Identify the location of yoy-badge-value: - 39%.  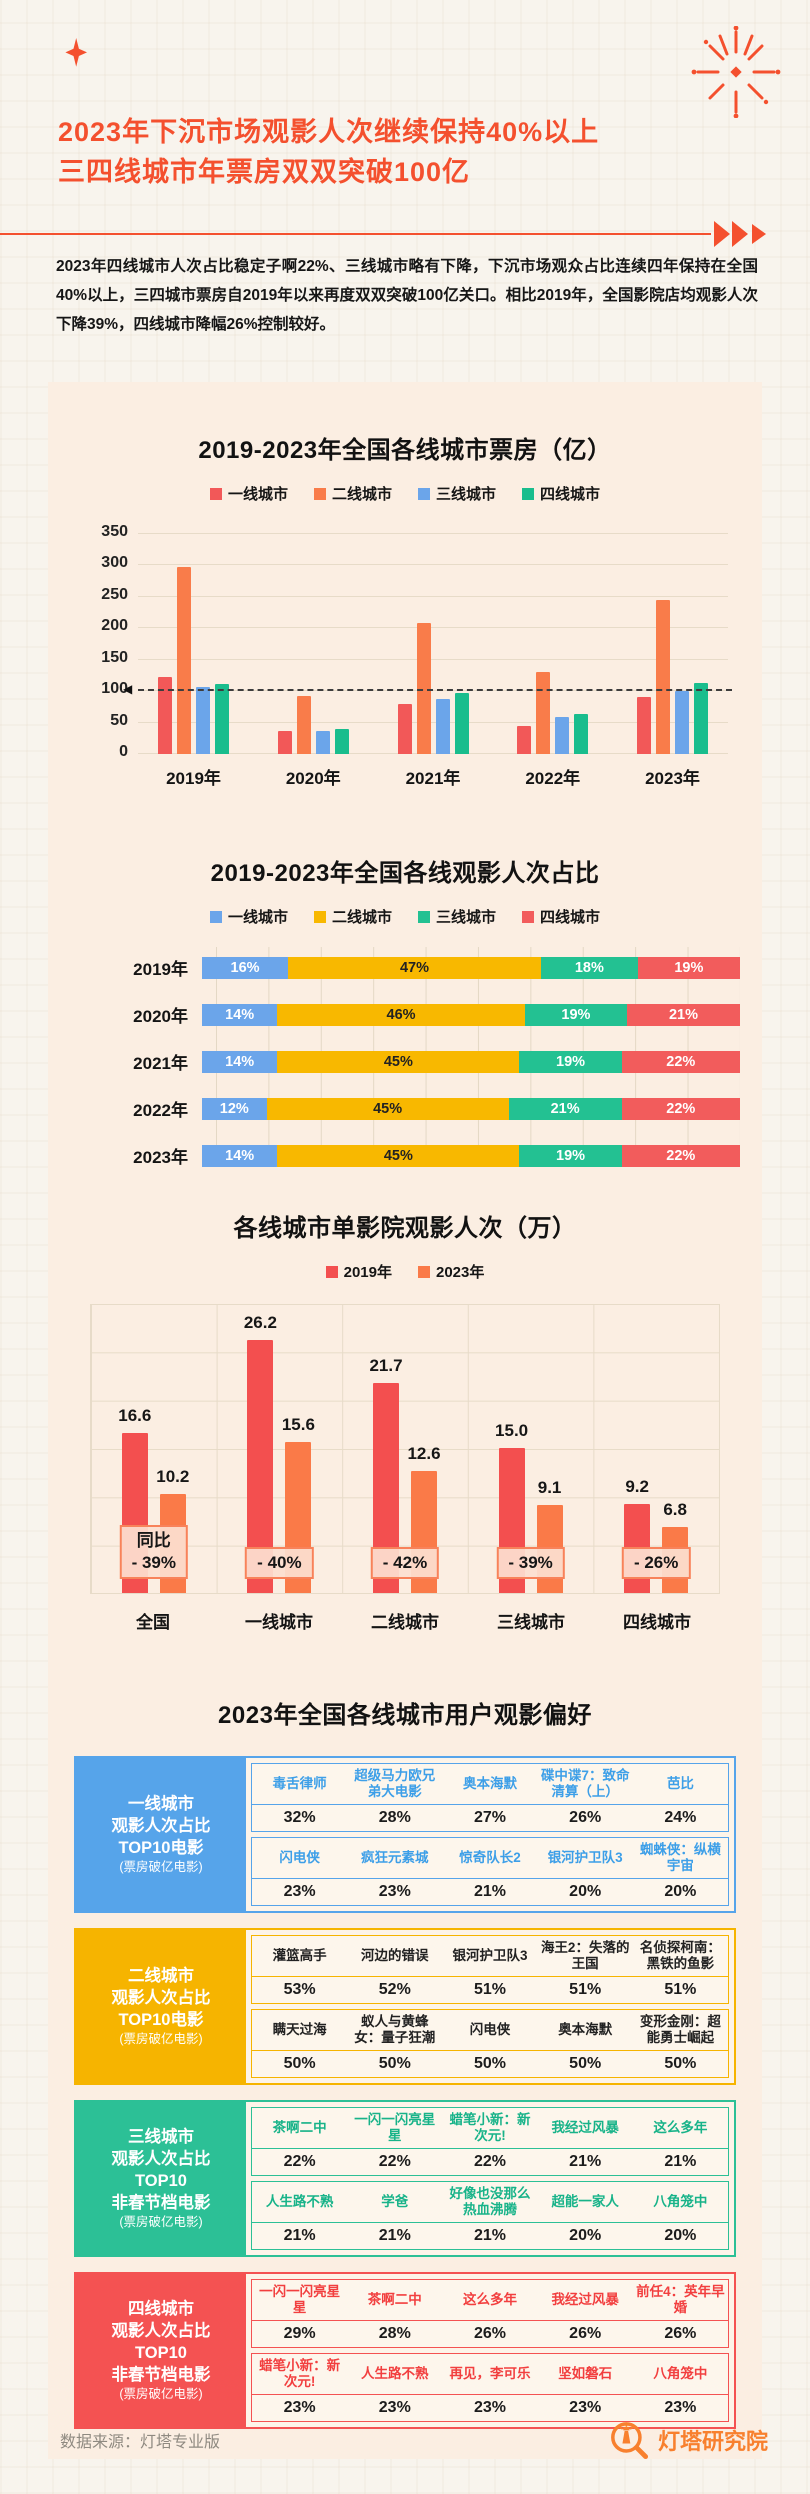
(530, 1562).